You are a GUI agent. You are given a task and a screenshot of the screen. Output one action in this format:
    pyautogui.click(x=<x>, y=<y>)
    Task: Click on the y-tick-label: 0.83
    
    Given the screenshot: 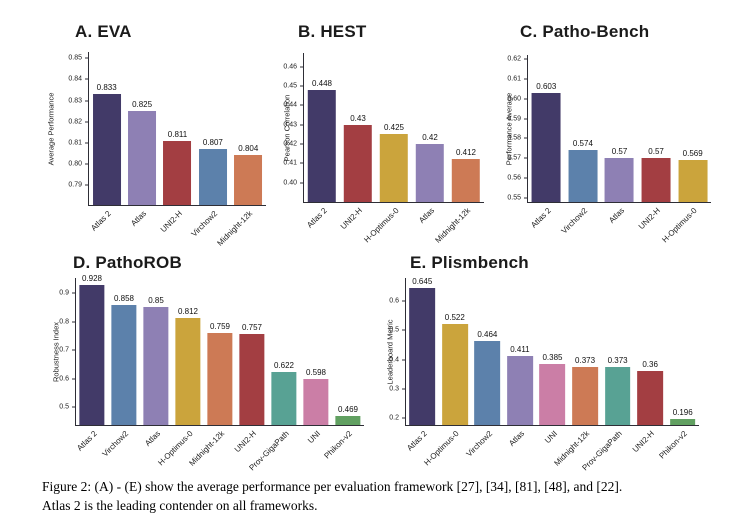 What is the action you would take?
    pyautogui.click(x=75, y=101)
    